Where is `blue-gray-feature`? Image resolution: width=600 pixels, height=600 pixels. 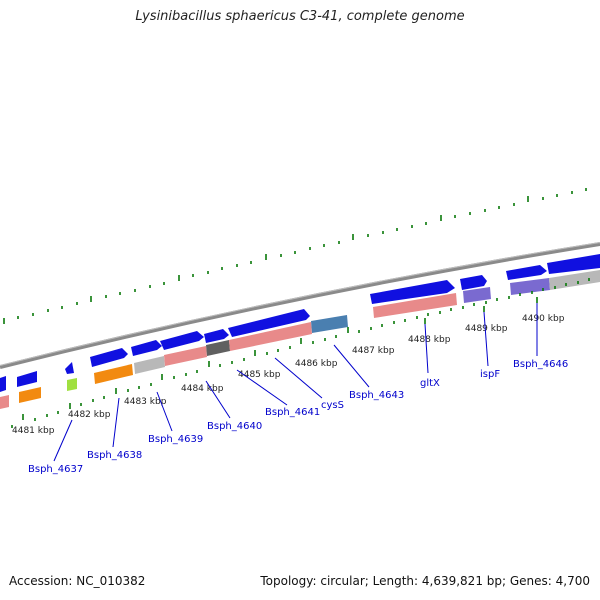 blue-gray-feature is located at coordinates (329, 324).